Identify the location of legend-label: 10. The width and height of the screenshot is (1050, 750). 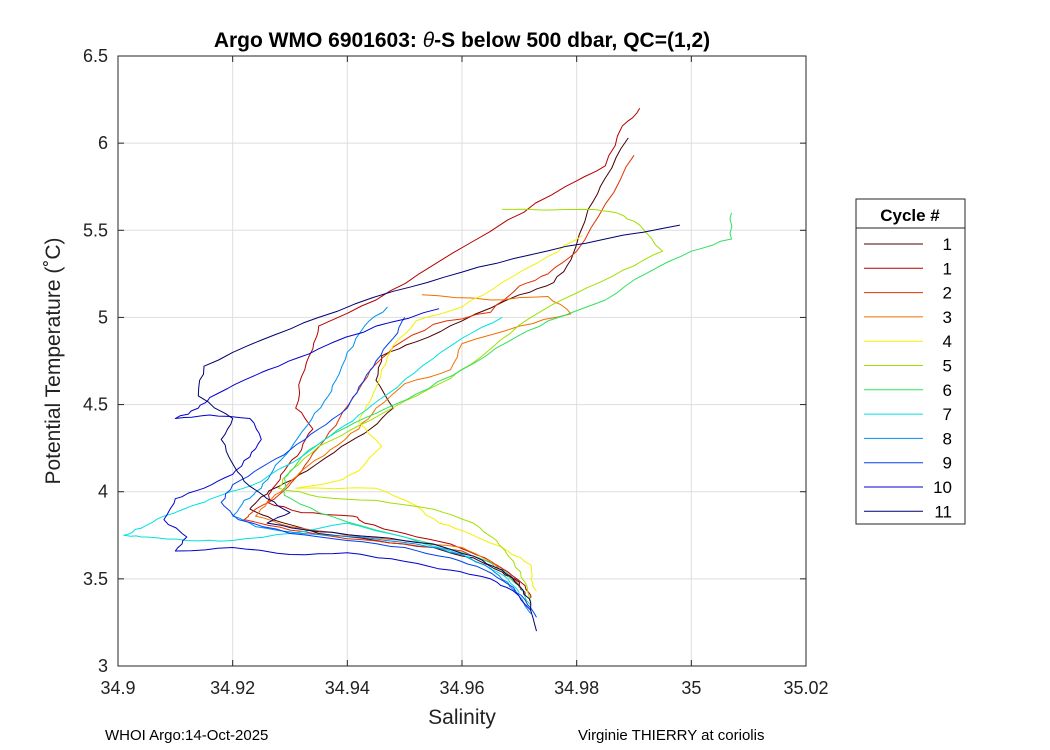
(942, 487).